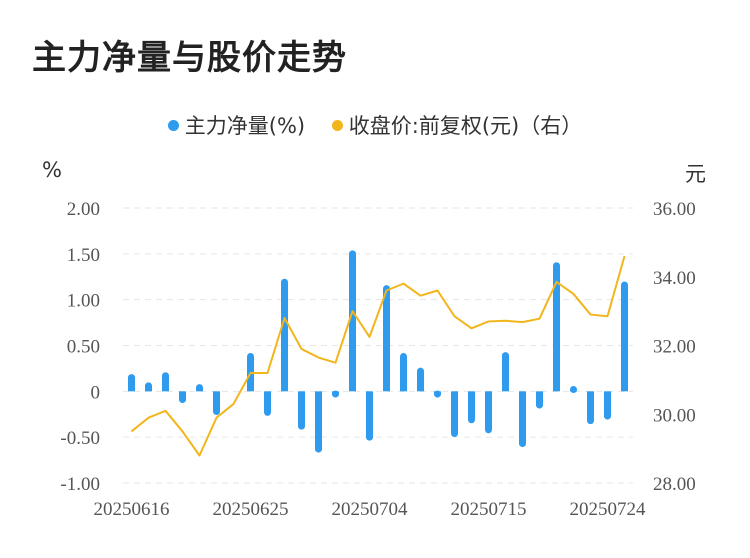  Describe the element at coordinates (608, 509) in the screenshot. I see `x-tick-label: 20250724` at that location.